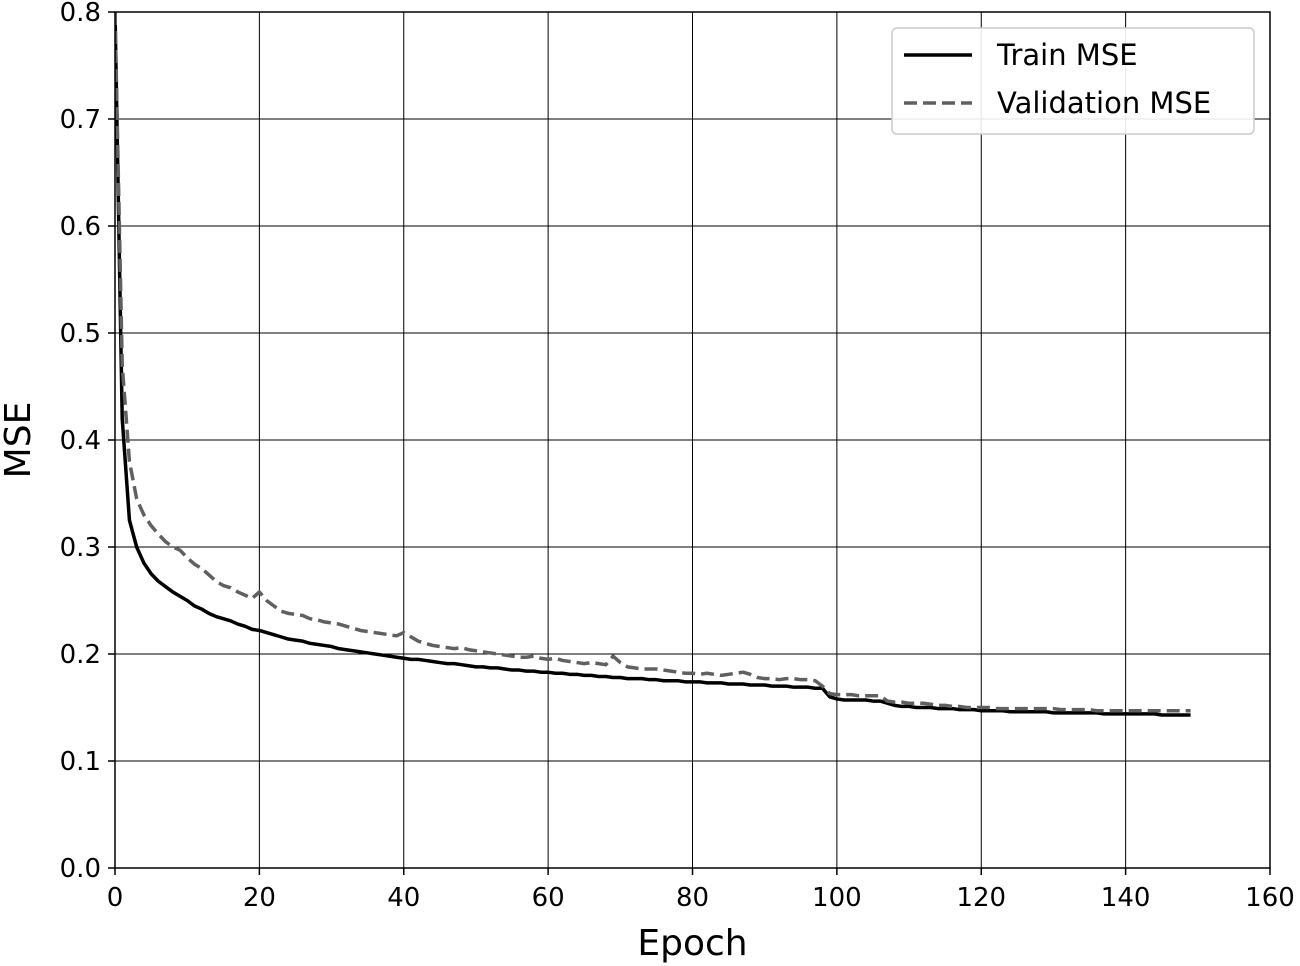 The image size is (1300, 966). Describe the element at coordinates (80, 334) in the screenshot. I see `y-tick-label: 0.5` at that location.